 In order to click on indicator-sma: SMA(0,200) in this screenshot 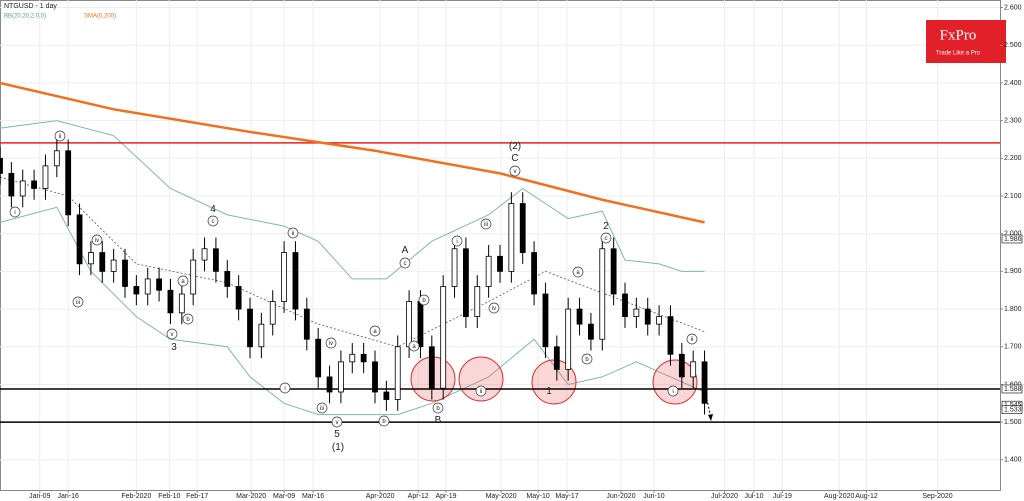, I will do `click(100, 17)`.